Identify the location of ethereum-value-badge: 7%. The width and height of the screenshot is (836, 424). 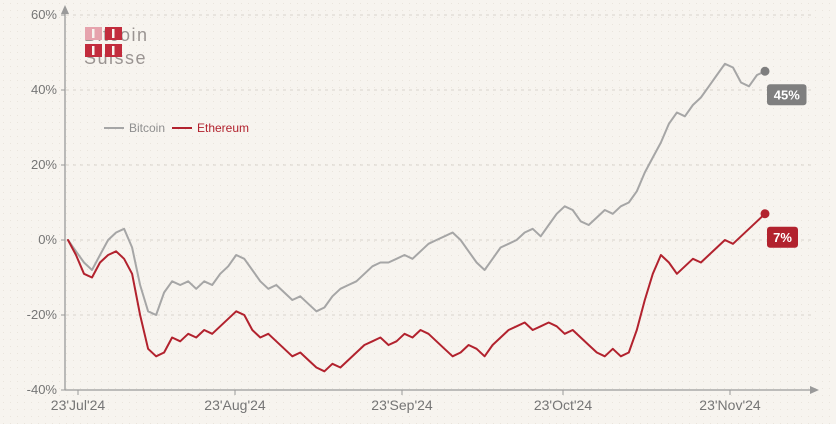
(782, 237).